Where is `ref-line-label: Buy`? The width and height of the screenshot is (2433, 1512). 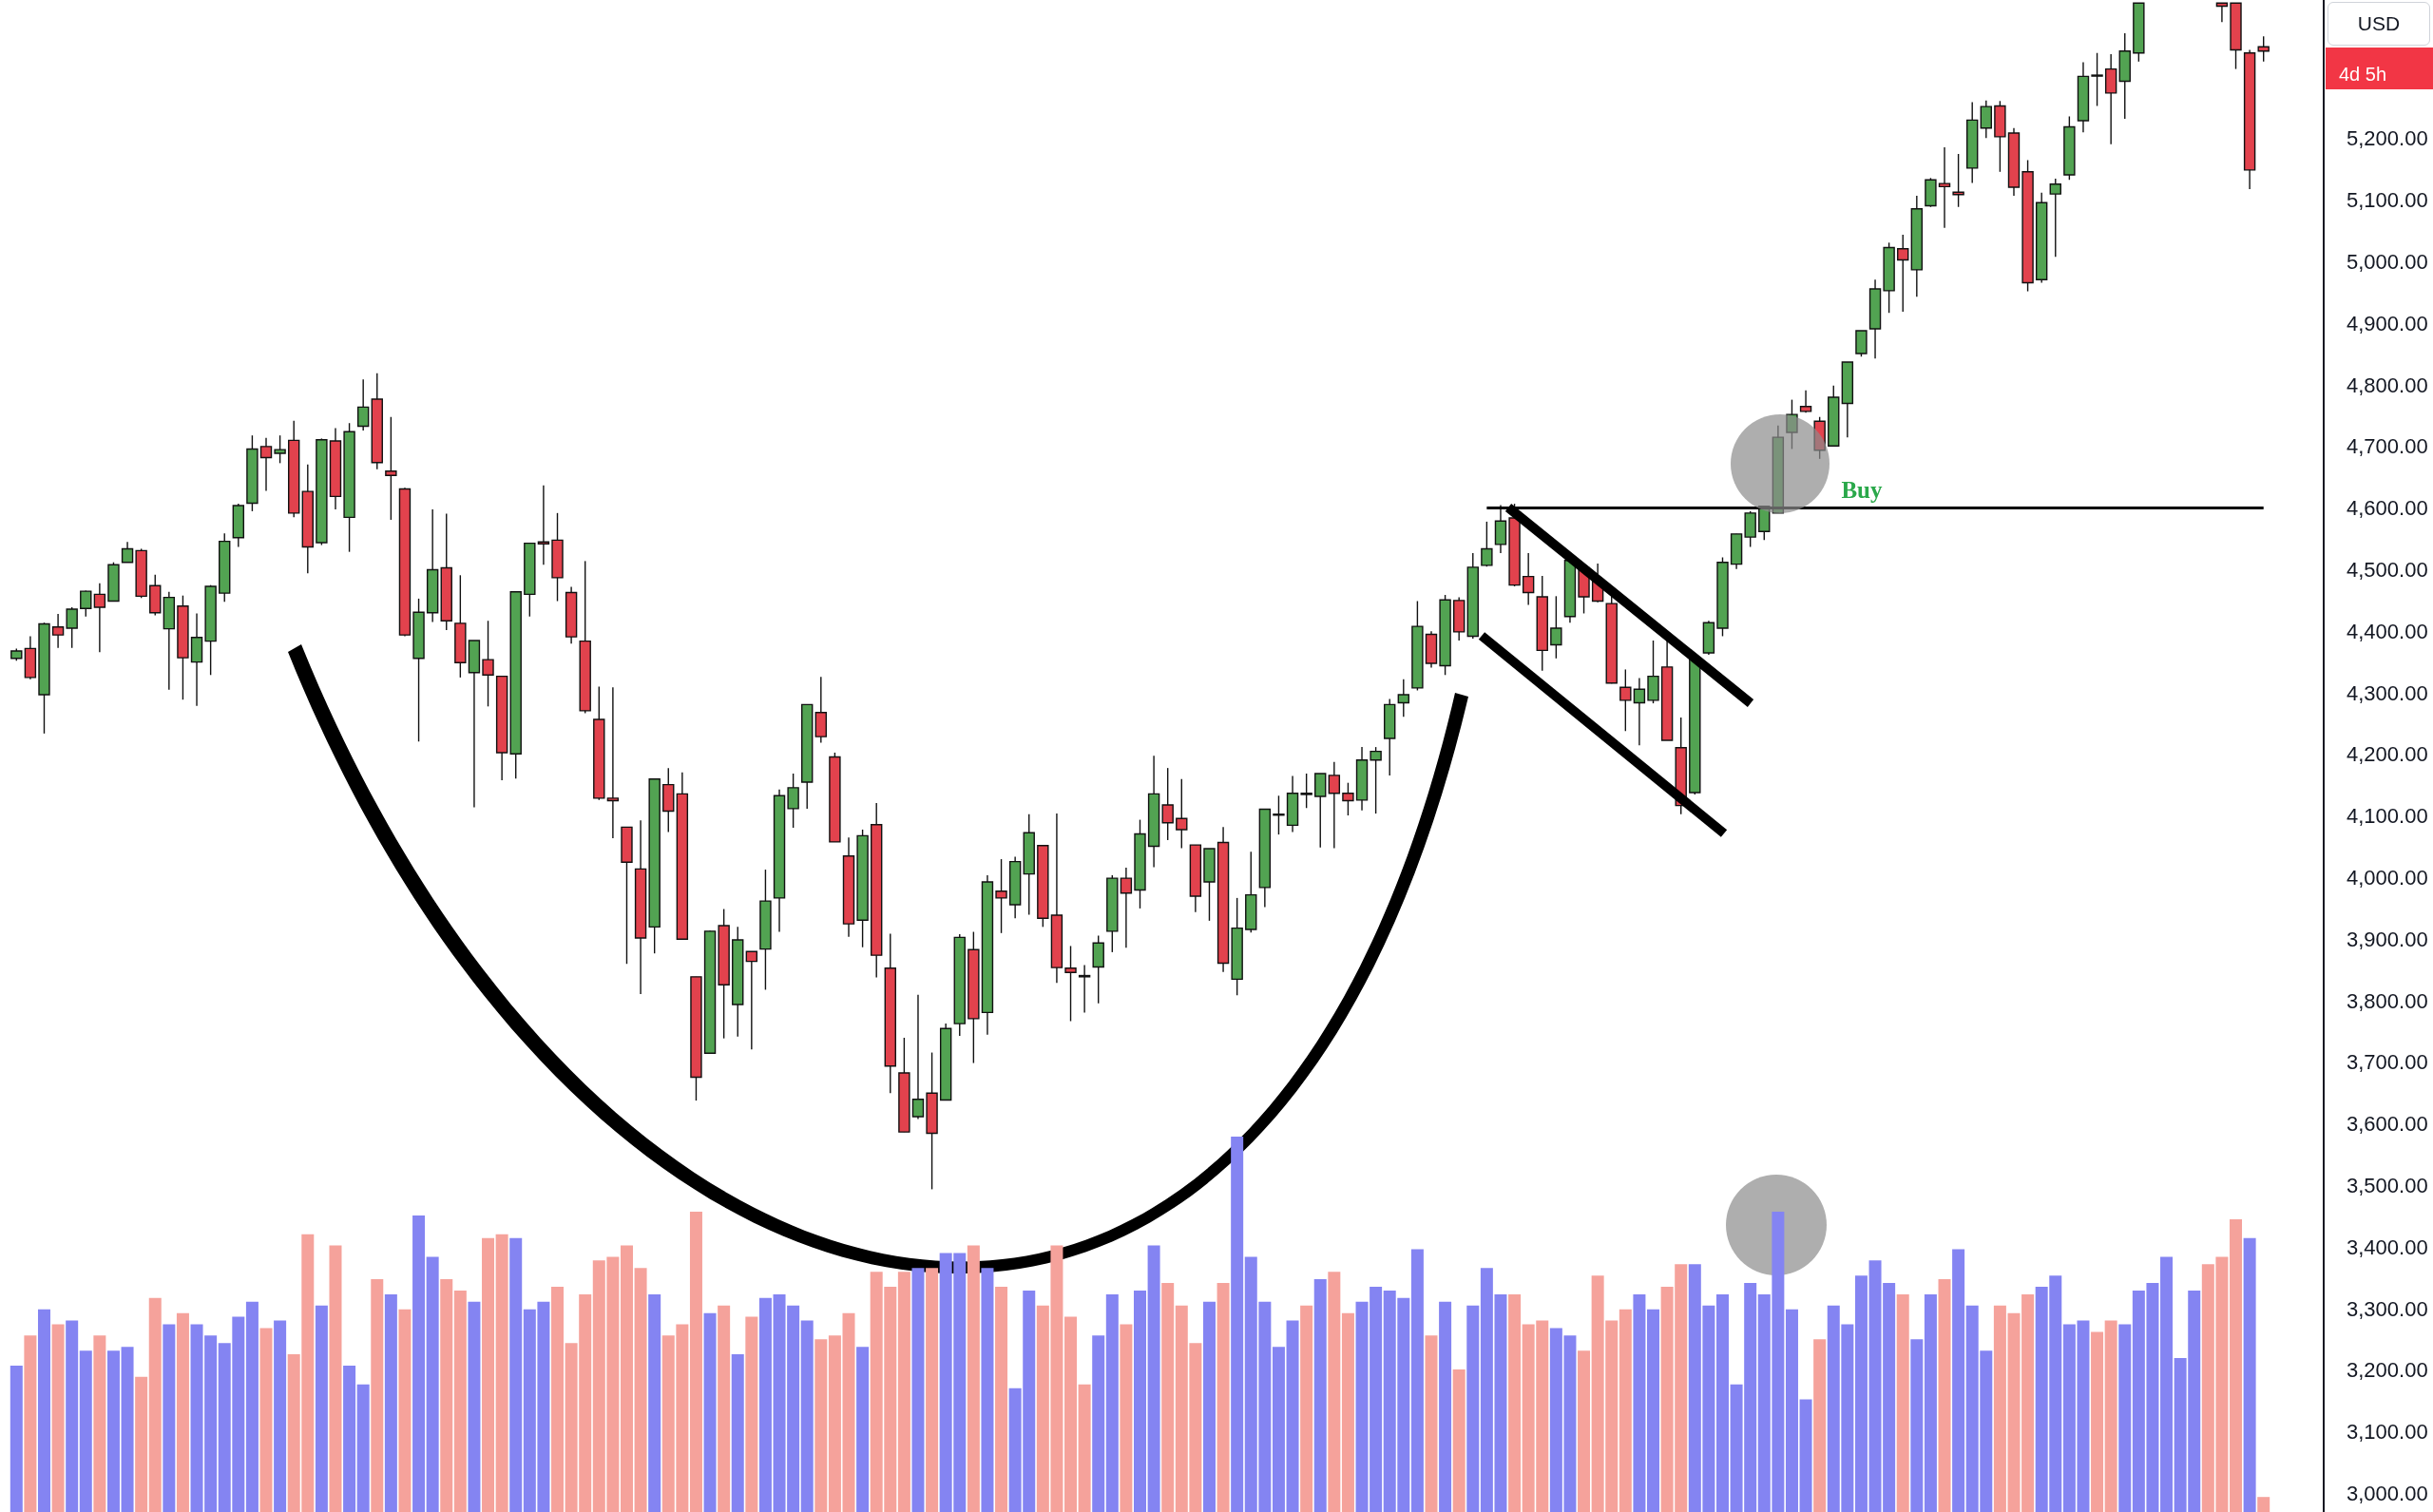
ref-line-label: Buy is located at coordinates (1862, 489).